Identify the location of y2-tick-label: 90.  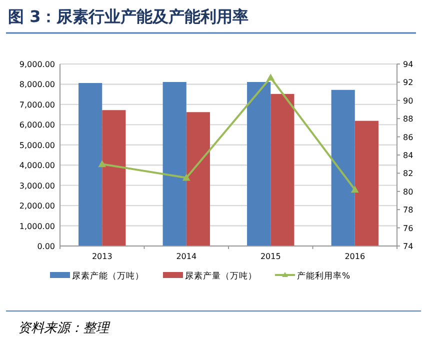
(408, 101).